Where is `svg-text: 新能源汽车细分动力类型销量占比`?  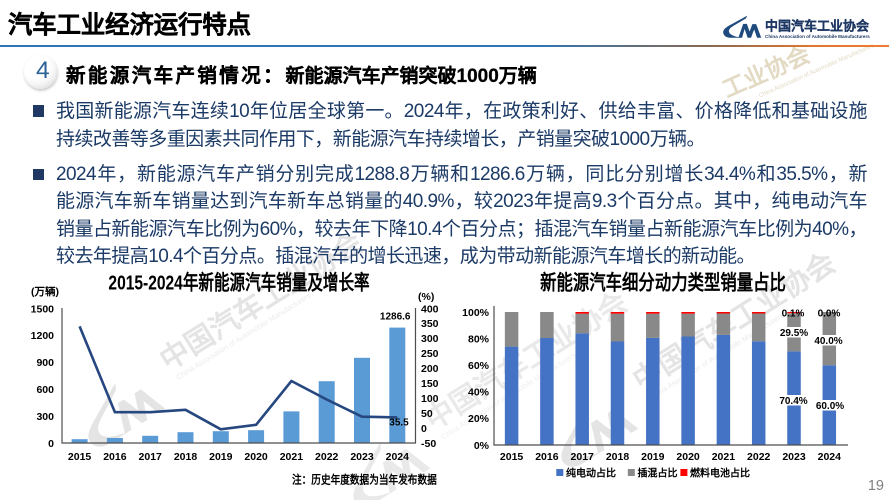 svg-text: 新能源汽车细分动力类型销量占比 is located at coordinates (663, 282).